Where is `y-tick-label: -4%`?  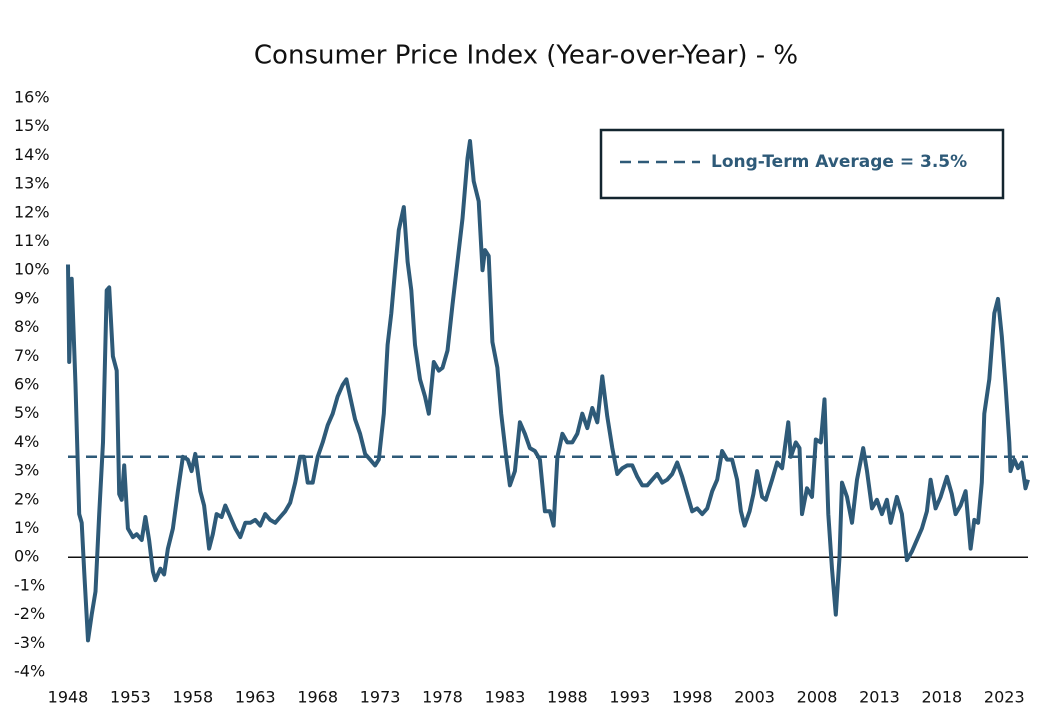
y-tick-label: -4% is located at coordinates (29, 671).